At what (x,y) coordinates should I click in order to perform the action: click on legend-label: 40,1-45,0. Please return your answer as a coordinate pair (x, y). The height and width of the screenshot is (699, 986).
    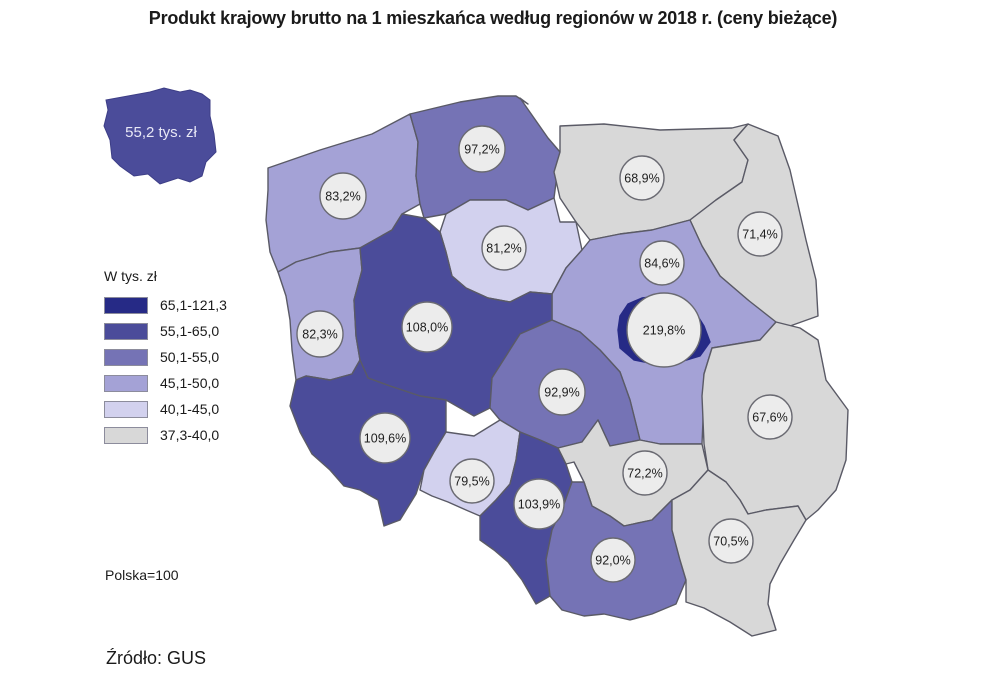
    Looking at the image, I should click on (190, 409).